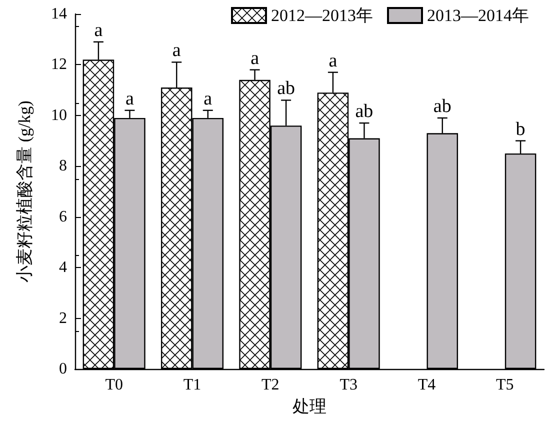 Image resolution: width=554 pixels, height=421 pixels. I want to click on x-tick-label: T3, so click(349, 385).